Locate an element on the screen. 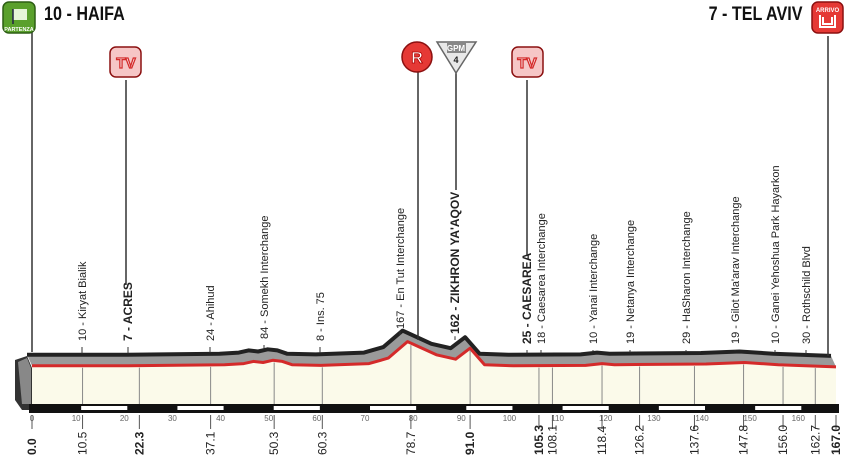  finish-icon is located at coordinates (827, 17).